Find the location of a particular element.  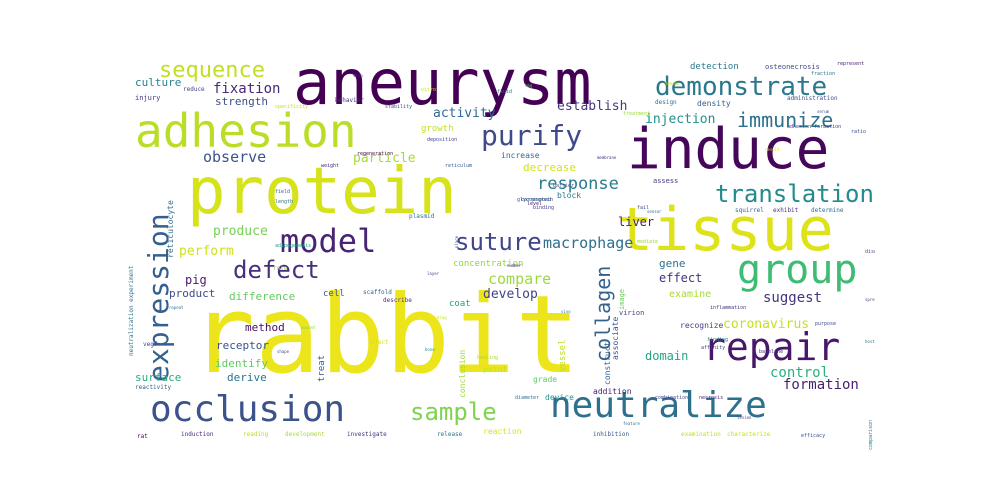

word-reduce: reduce is located at coordinates (194, 89).